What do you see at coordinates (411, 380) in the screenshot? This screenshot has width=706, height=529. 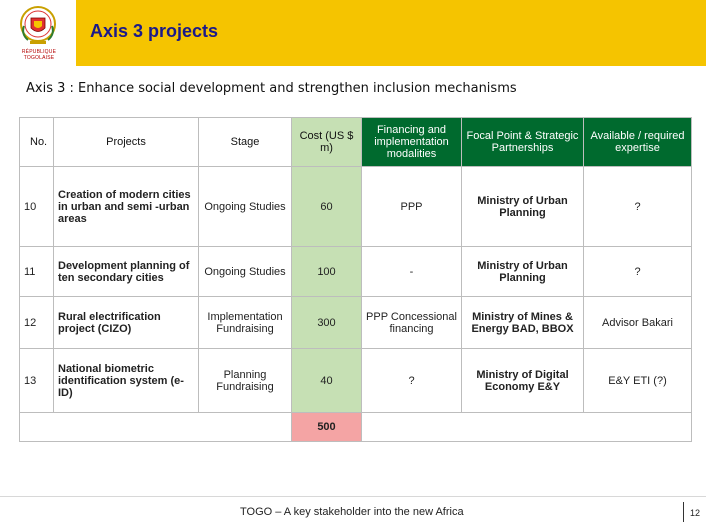 I see `row-financing: ?` at bounding box center [411, 380].